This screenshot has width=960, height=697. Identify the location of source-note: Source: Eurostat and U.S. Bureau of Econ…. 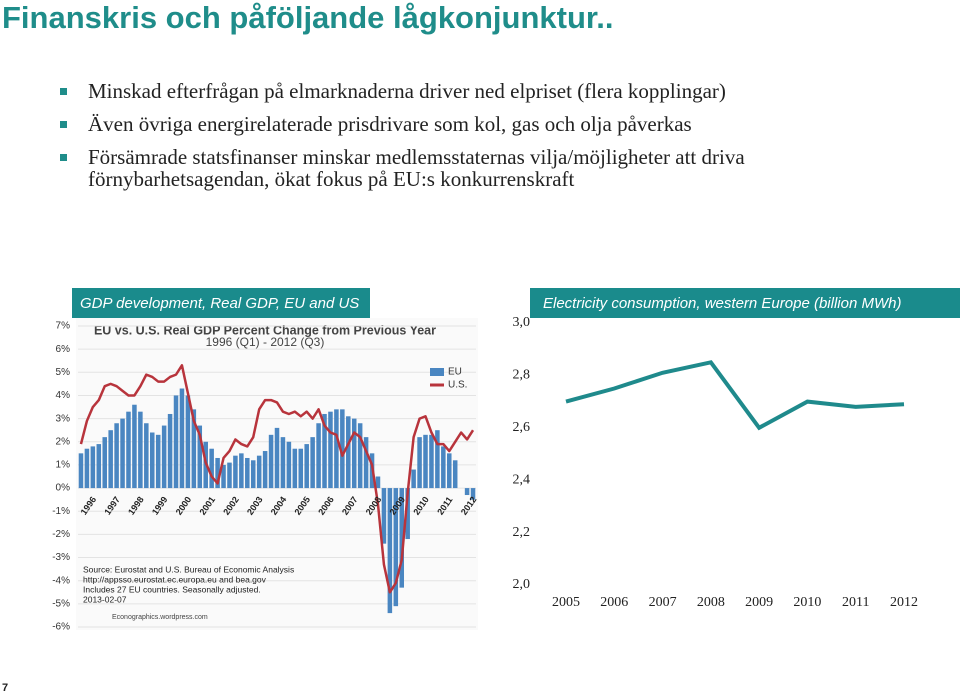
(188, 569).